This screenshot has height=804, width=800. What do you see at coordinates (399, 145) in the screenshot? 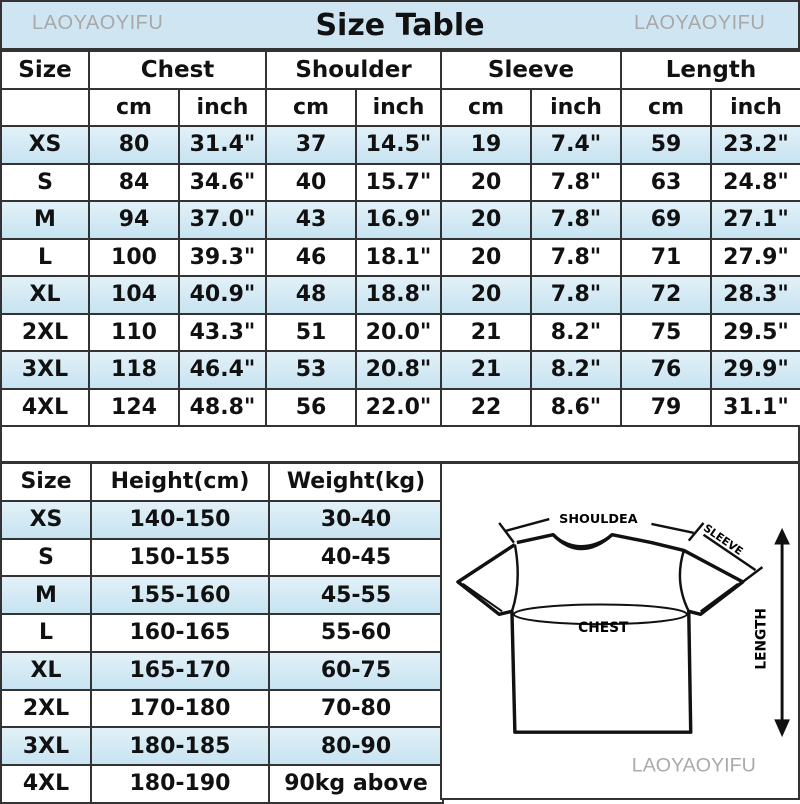
I see `value-cell: 14.5"` at bounding box center [399, 145].